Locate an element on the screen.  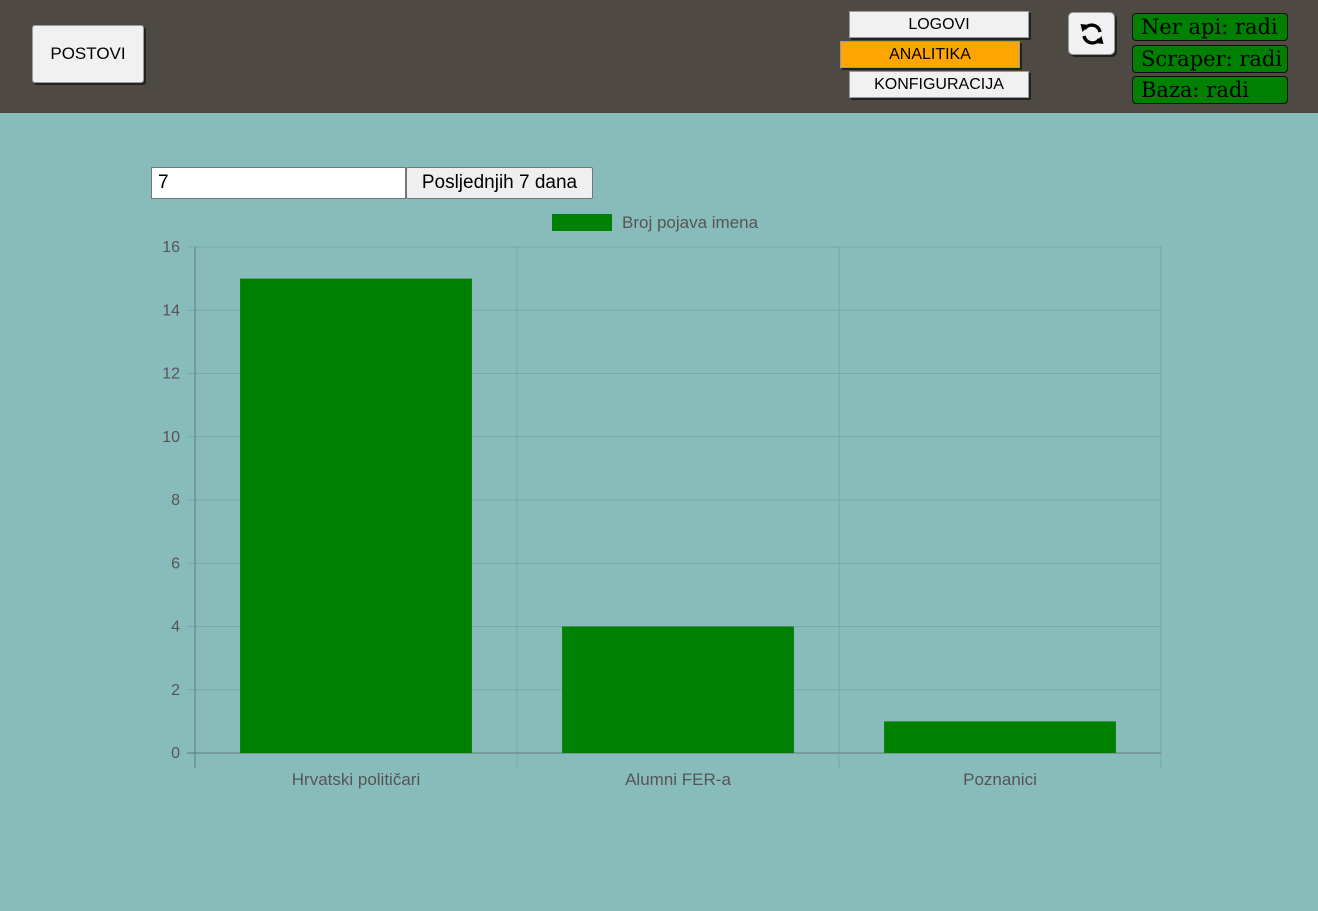
refresh-button is located at coordinates (1091, 33).